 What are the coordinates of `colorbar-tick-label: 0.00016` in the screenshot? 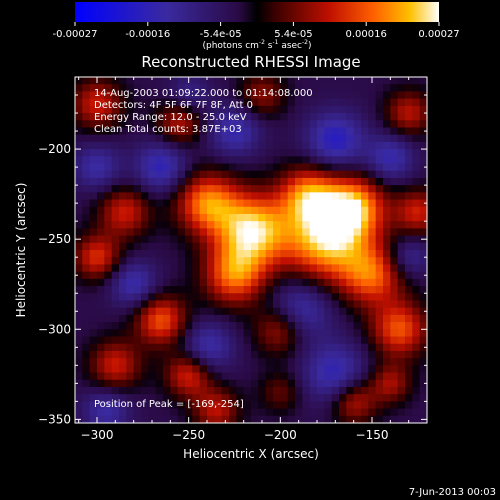 It's located at (366, 34).